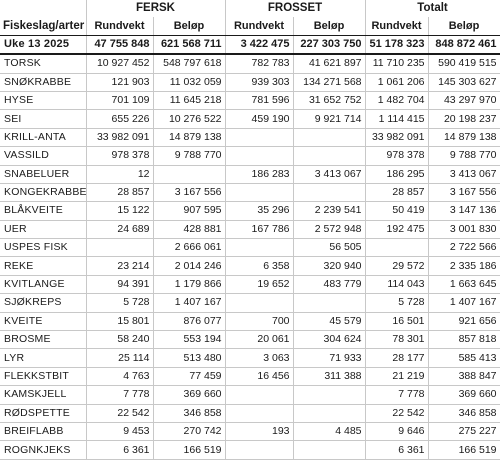 Image resolution: width=500 pixels, height=460 pixels. I want to click on cell-fersk-rundvekt: 10 927 452, so click(120, 64).